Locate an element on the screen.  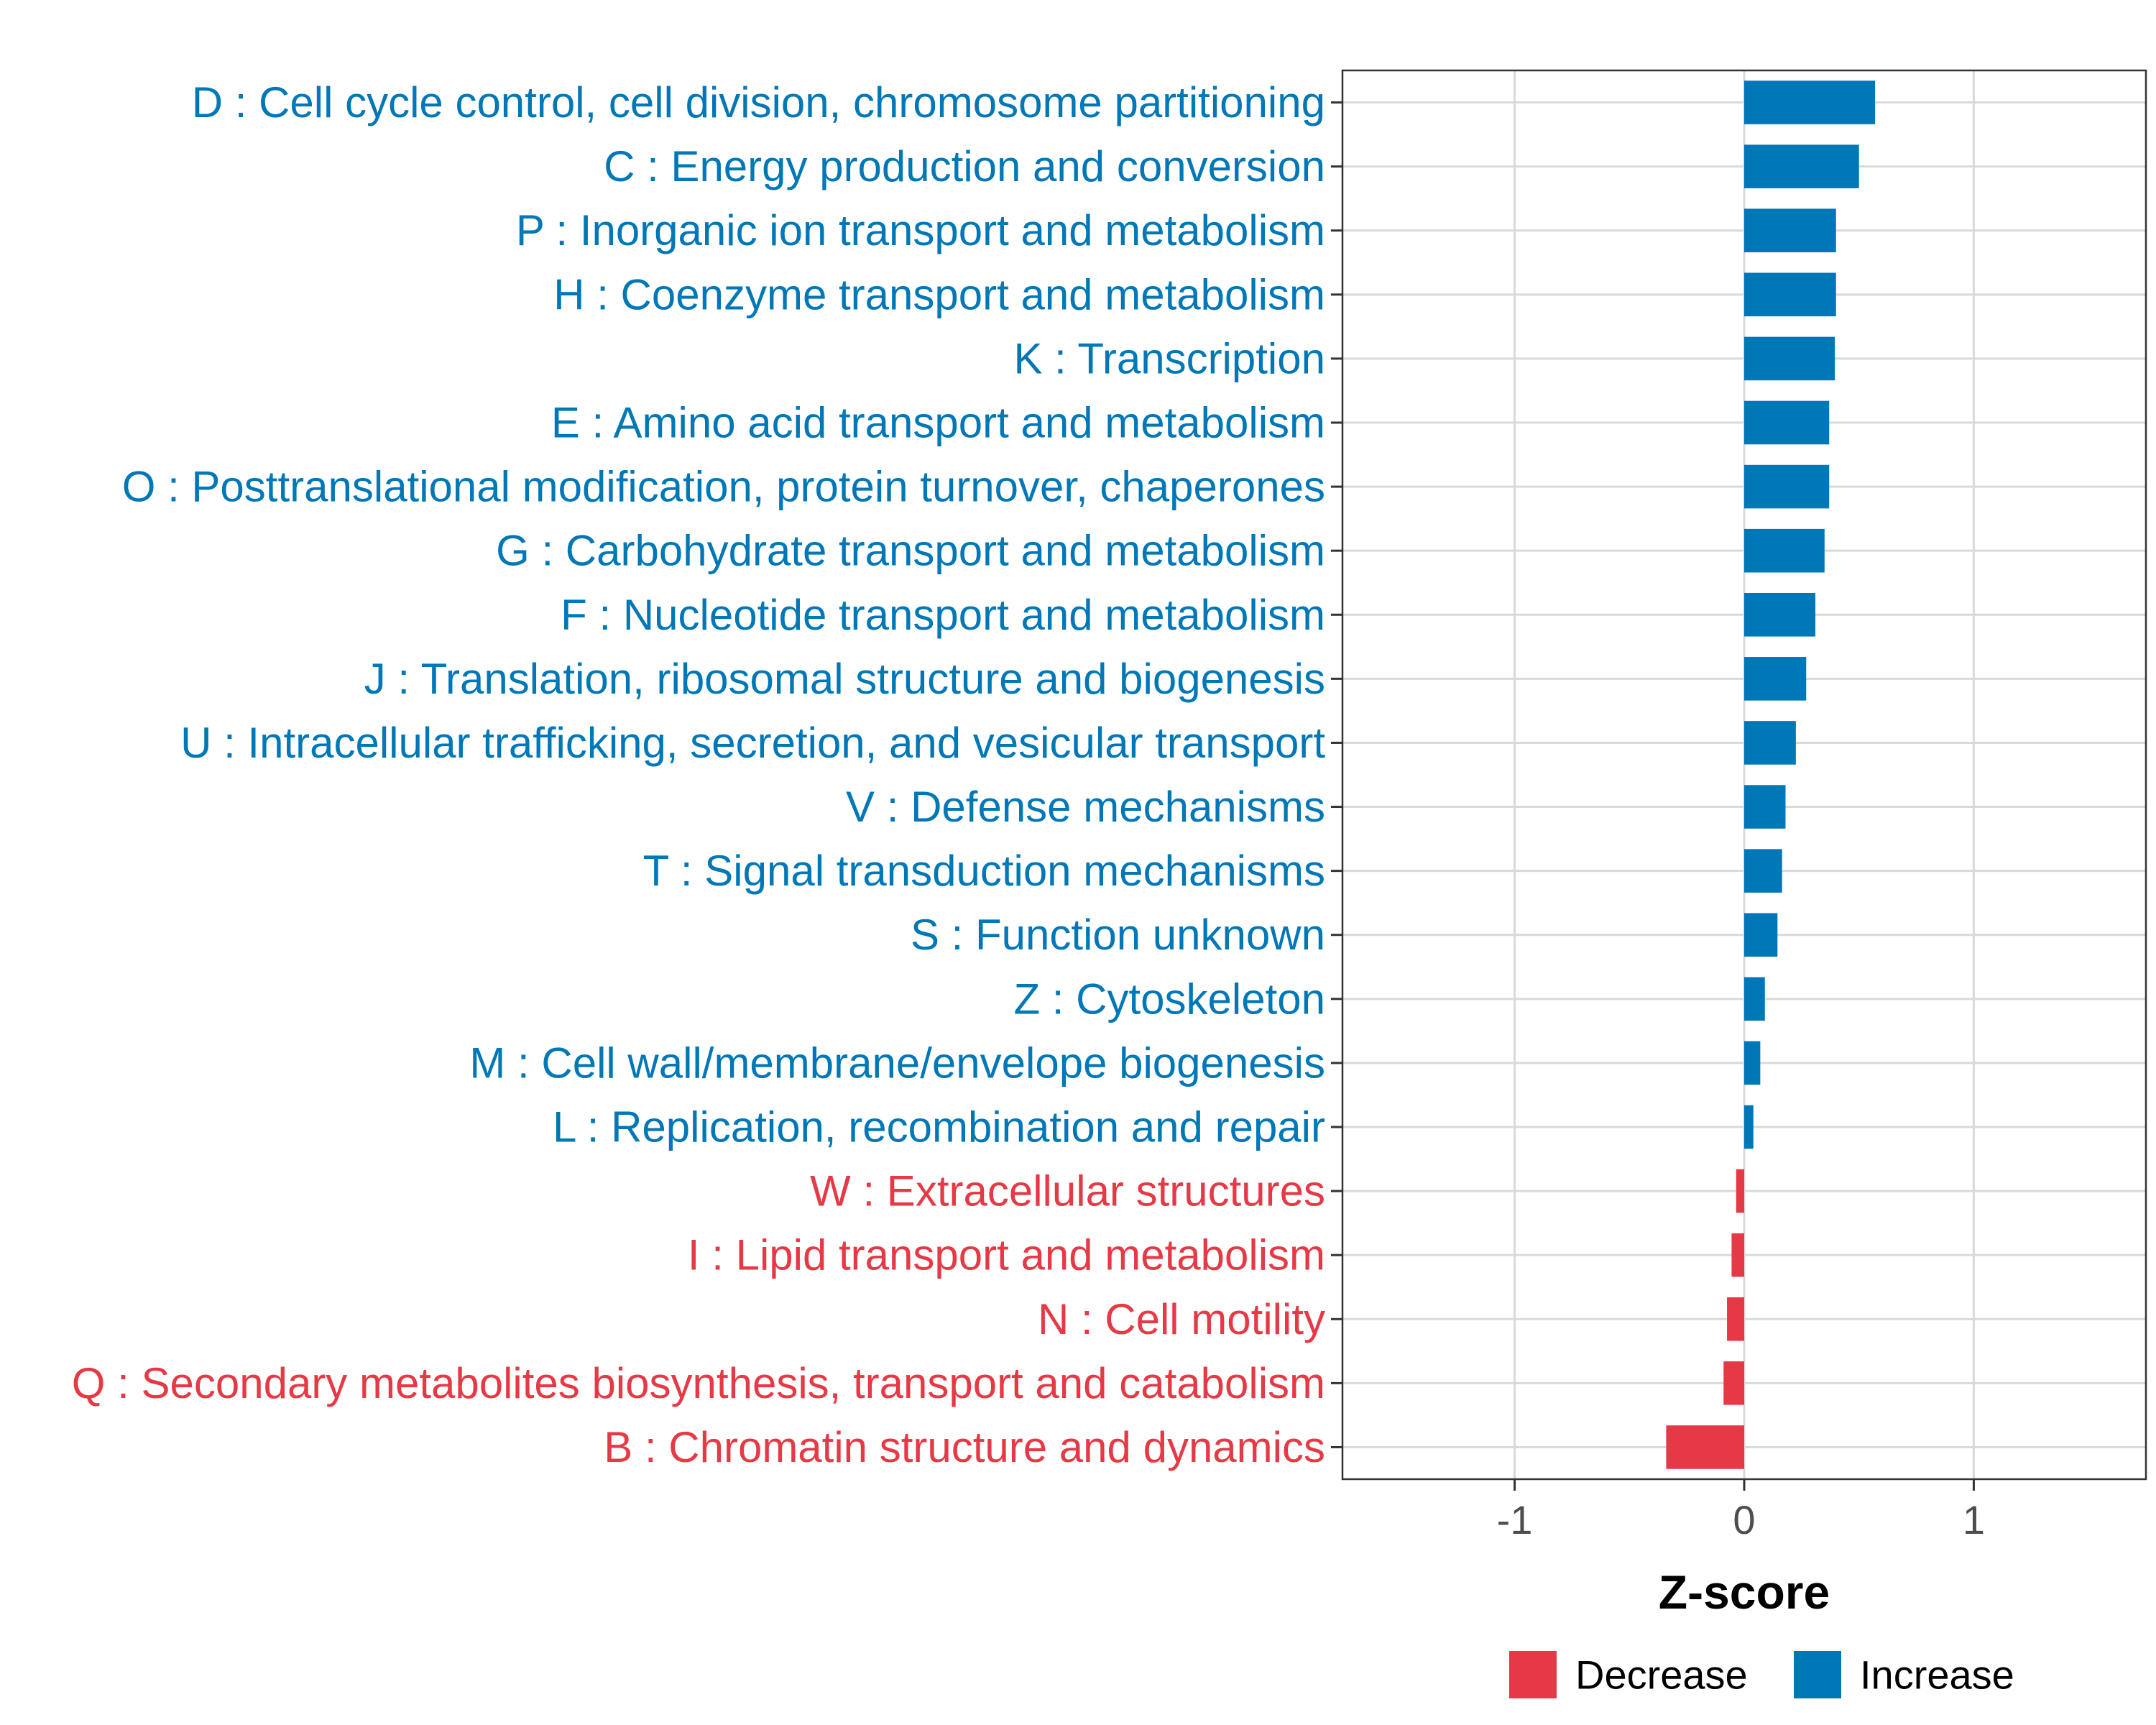
category-label: T : Signal transduction mechanisms is located at coordinates (984, 871).